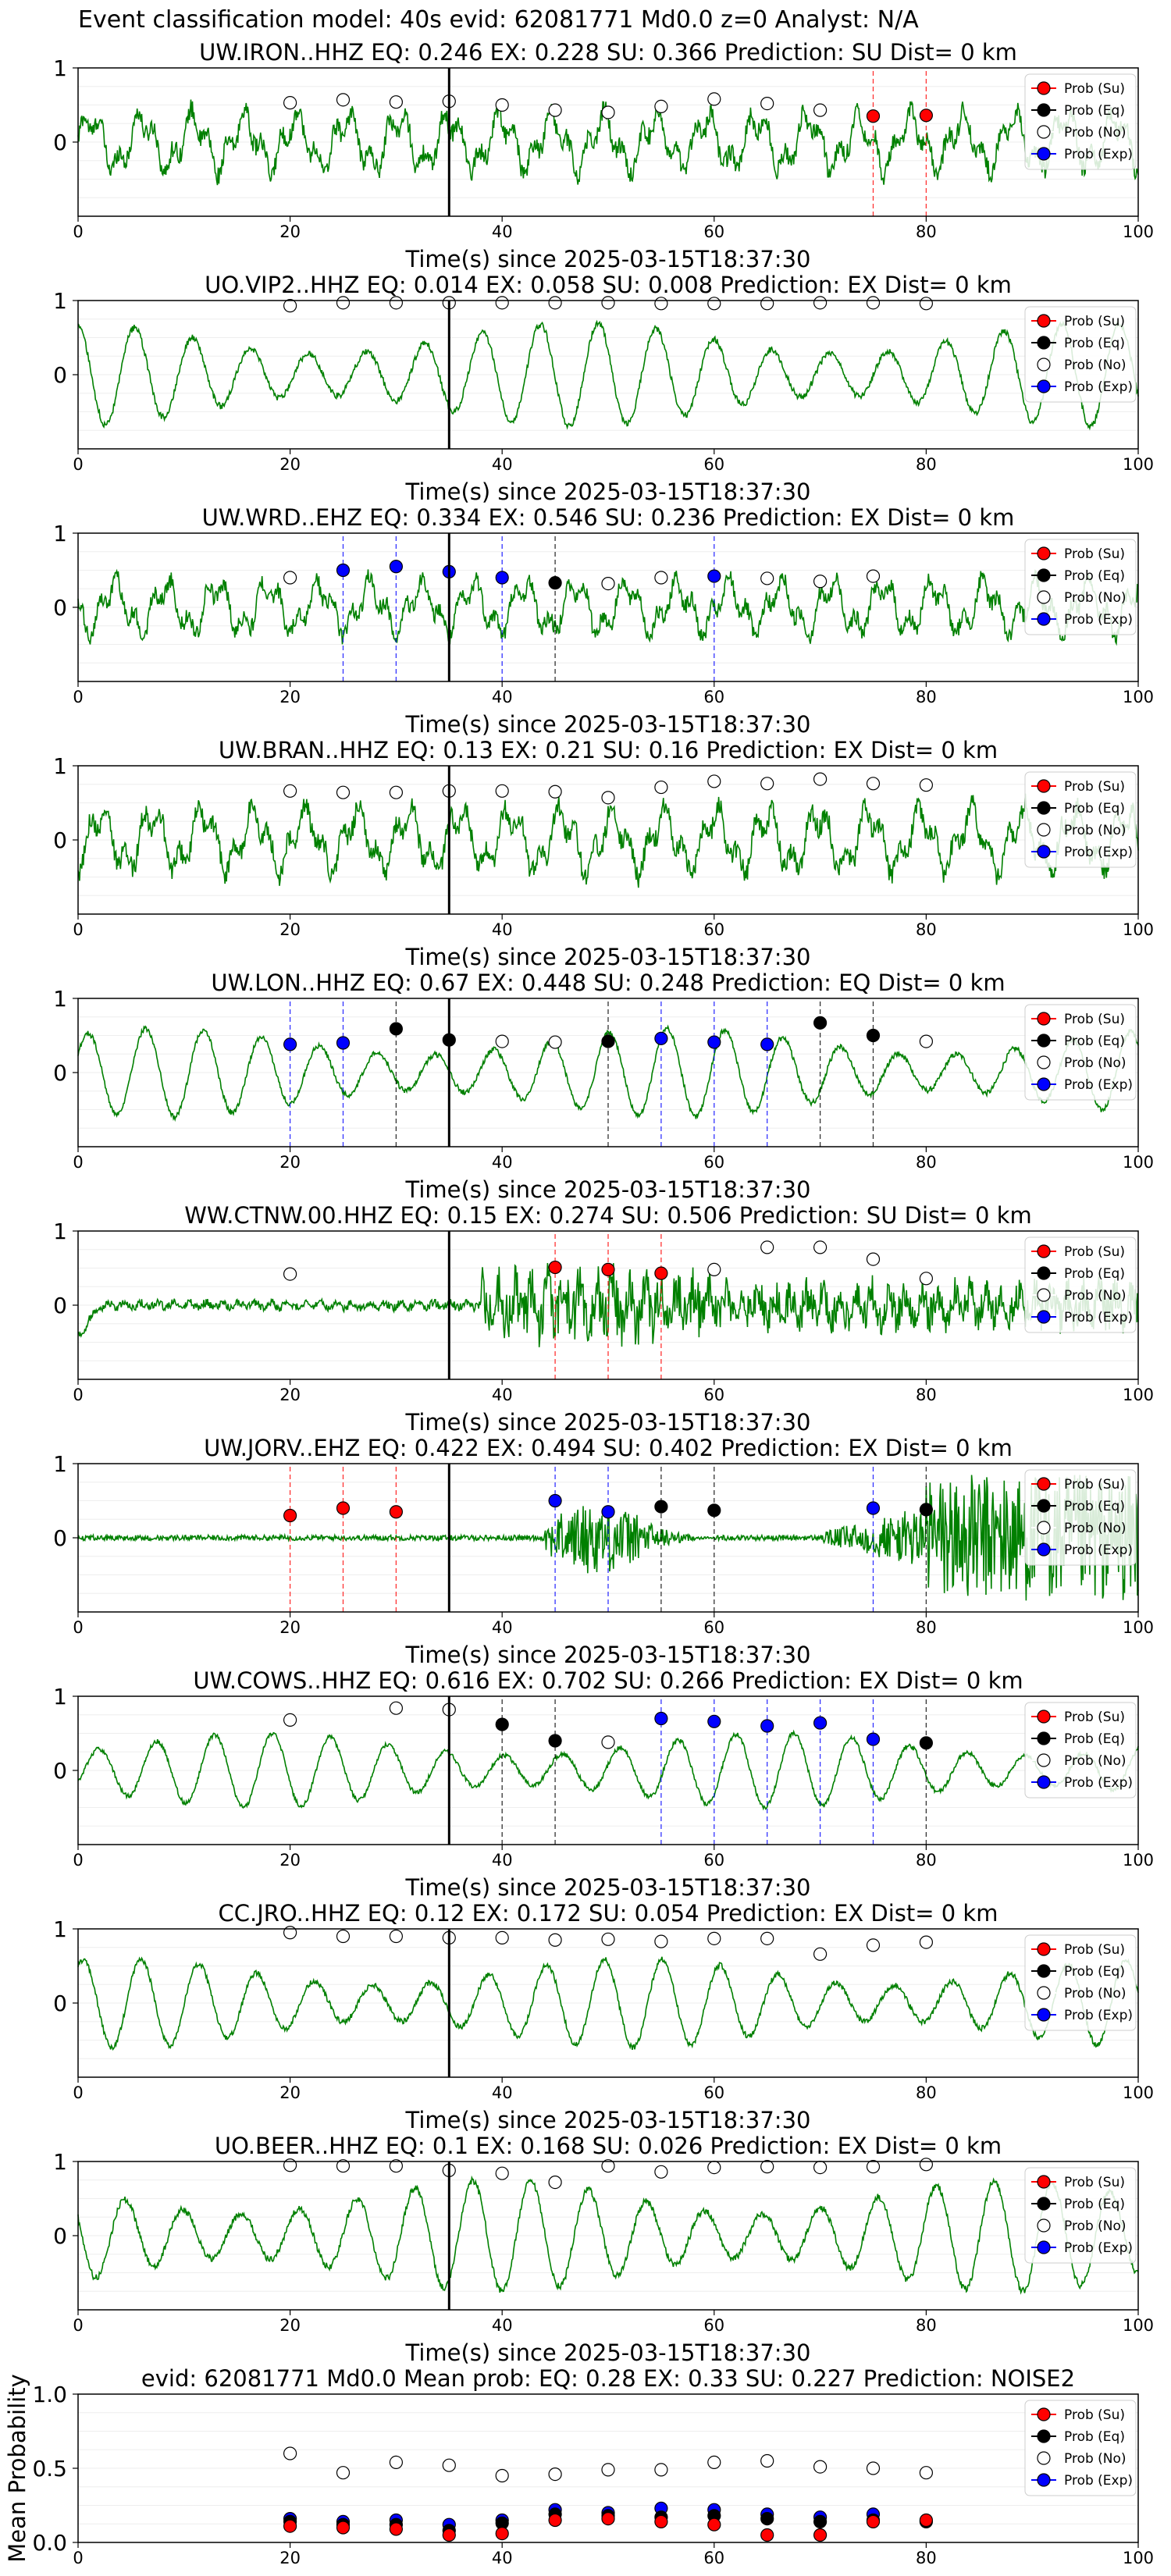 This screenshot has height=2576, width=1171. I want to click on subplot-10: 0 20 40 60 80 100 0 1 UO.BEER..HHZ EQ: 0.1 EX, so click(603, 2249).